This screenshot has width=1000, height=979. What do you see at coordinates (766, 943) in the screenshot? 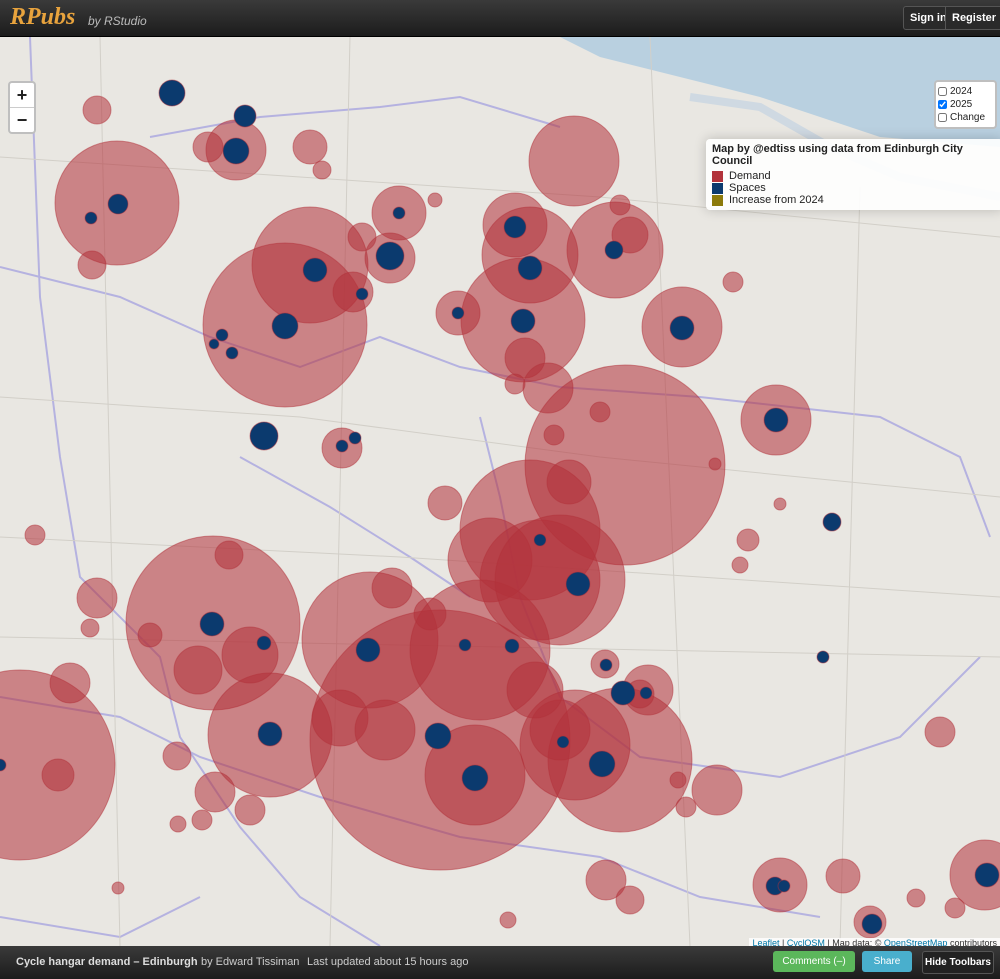
I see `leaflet-link: Leaflet` at bounding box center [766, 943].